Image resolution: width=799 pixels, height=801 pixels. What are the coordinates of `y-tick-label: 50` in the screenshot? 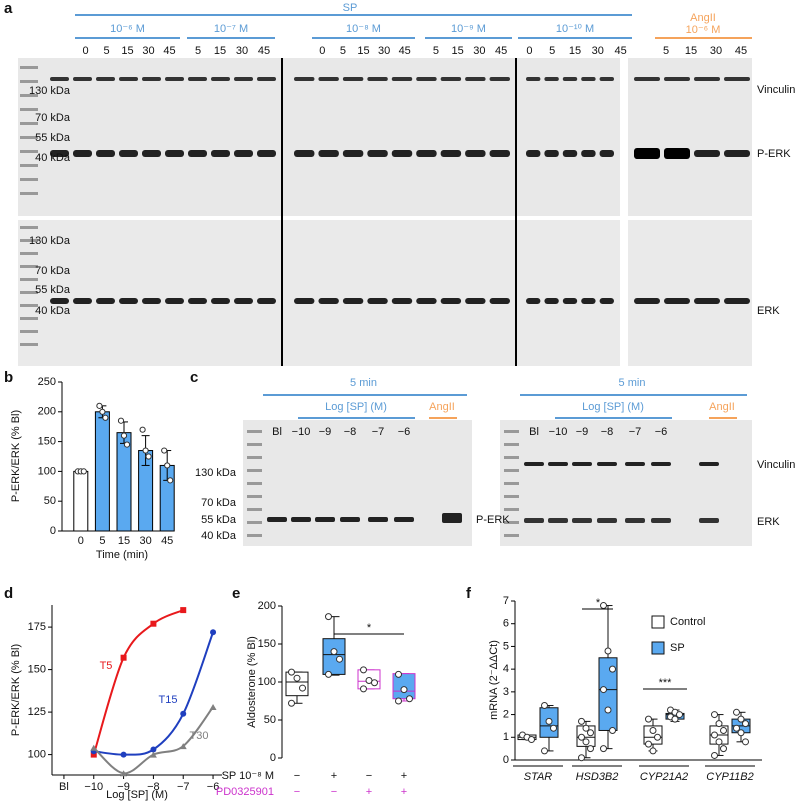 It's located at (270, 720).